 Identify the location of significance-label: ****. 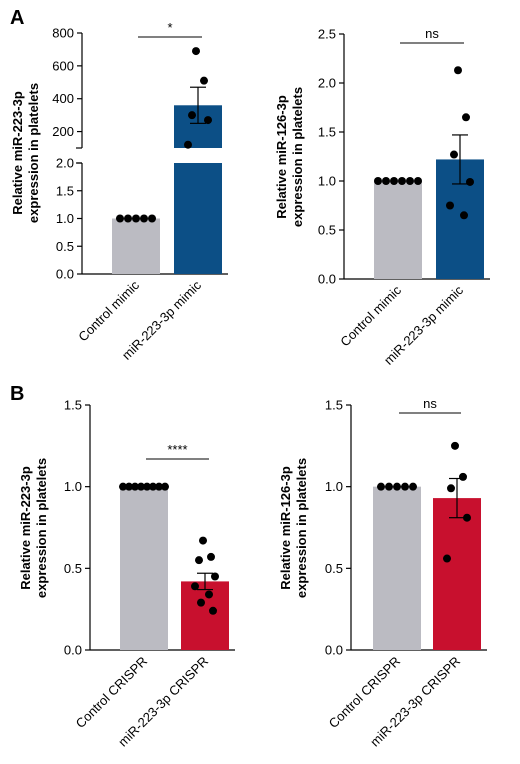
(177, 449).